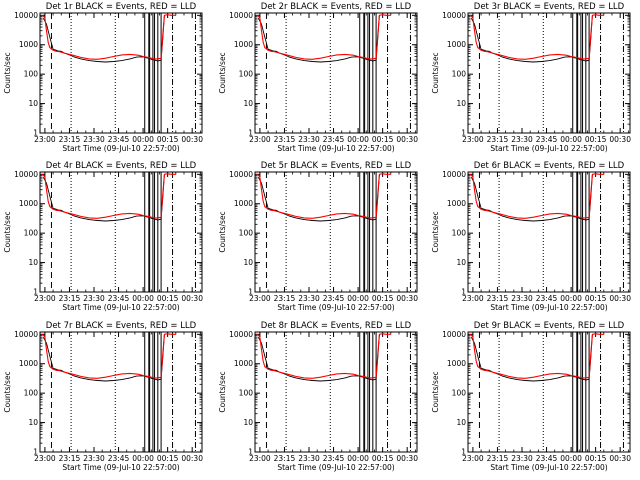  What do you see at coordinates (121, 326) in the screenshot?
I see `panel-title: Det 7r BLACK = Events, RED = LLD` at bounding box center [121, 326].